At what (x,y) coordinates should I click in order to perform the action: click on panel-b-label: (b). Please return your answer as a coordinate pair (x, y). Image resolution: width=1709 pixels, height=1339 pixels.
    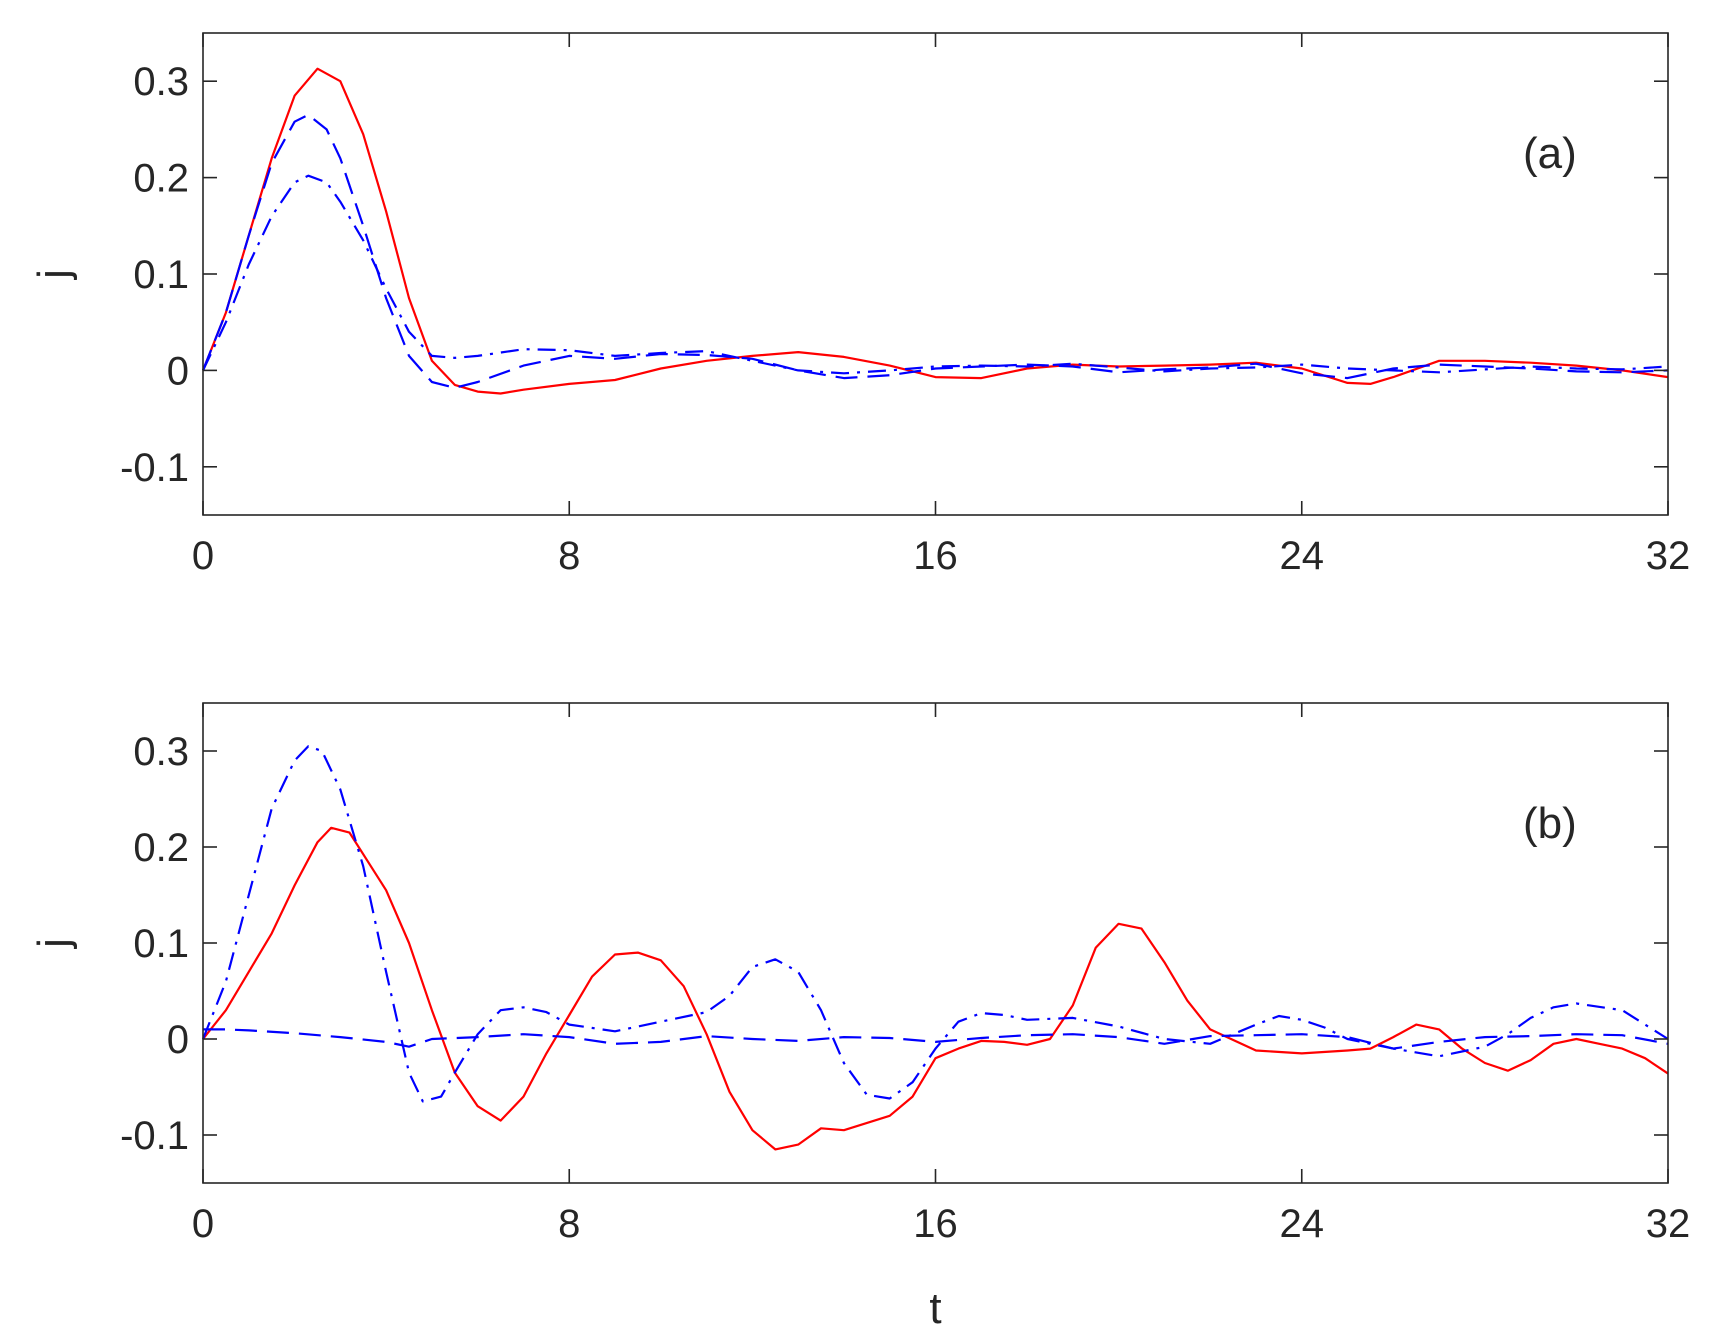
    Looking at the image, I should click on (1550, 823).